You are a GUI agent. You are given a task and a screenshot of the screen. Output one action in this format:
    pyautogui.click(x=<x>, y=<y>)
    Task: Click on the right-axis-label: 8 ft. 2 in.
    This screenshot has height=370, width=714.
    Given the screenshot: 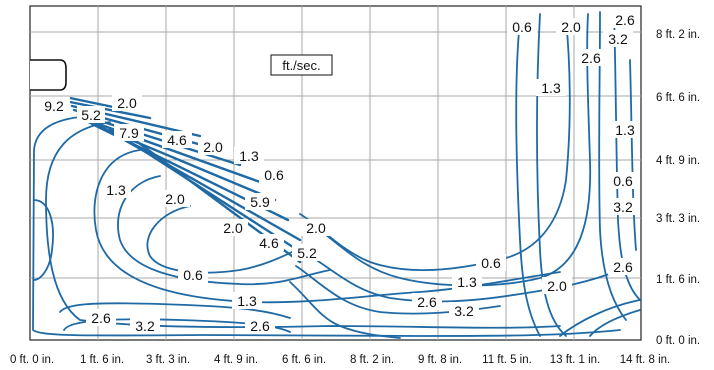 What is the action you would take?
    pyautogui.click(x=678, y=35)
    